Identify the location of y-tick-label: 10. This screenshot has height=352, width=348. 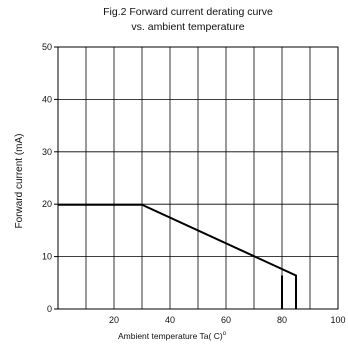
(47, 257).